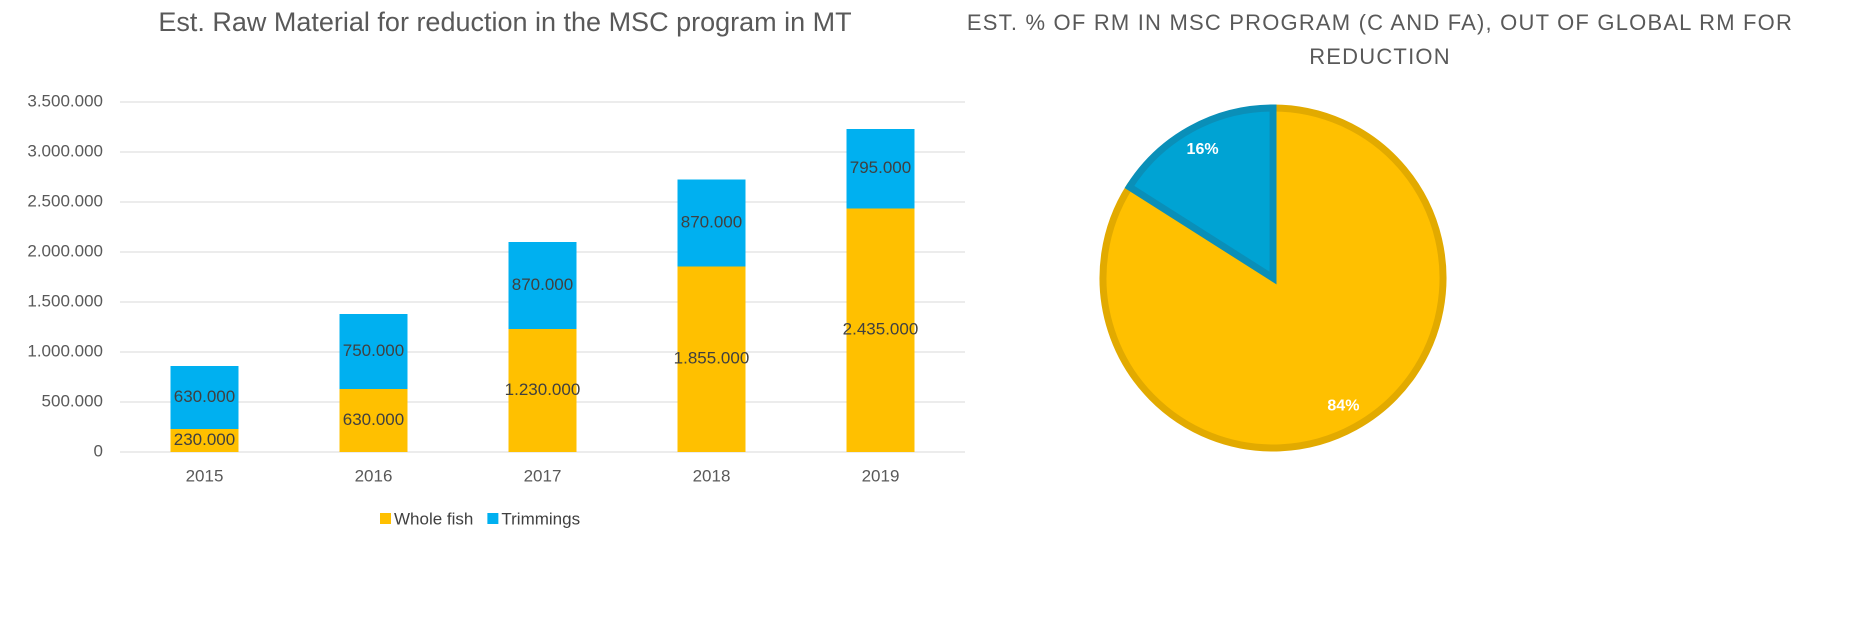 The height and width of the screenshot is (631, 1872). Describe the element at coordinates (543, 475) in the screenshot. I see `x-tick-label: 2017` at that location.